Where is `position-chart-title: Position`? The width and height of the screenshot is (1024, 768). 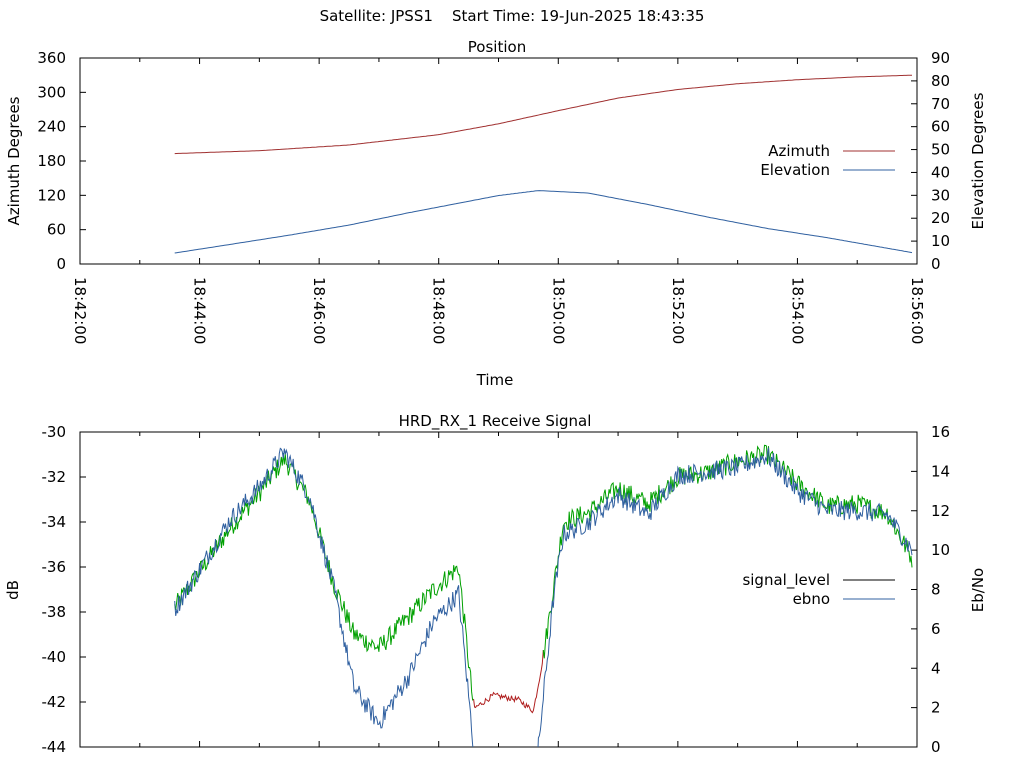
position-chart-title: Position is located at coordinates (497, 47).